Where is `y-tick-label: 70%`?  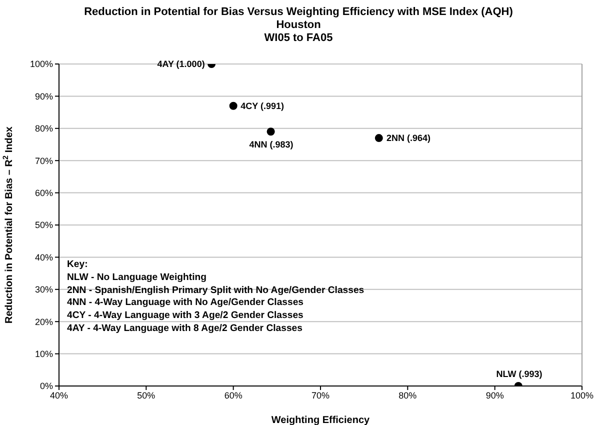 y-tick-label: 70% is located at coordinates (43, 161).